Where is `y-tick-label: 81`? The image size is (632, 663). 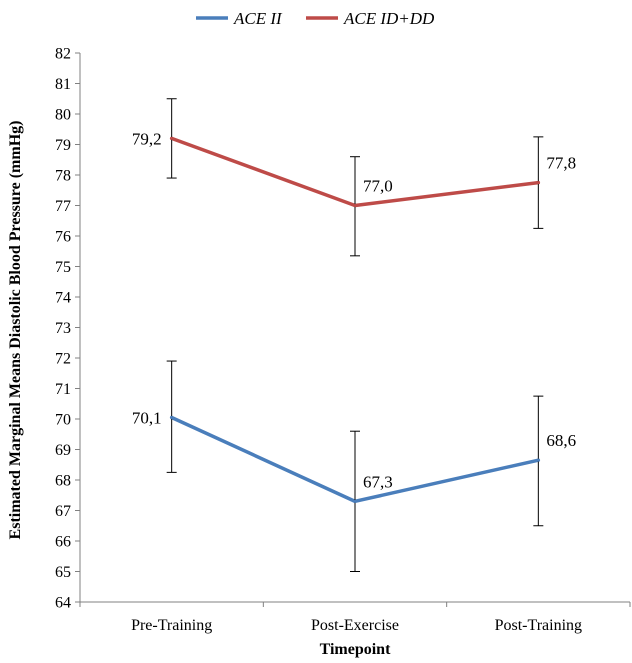 y-tick-label: 81 is located at coordinates (63, 84).